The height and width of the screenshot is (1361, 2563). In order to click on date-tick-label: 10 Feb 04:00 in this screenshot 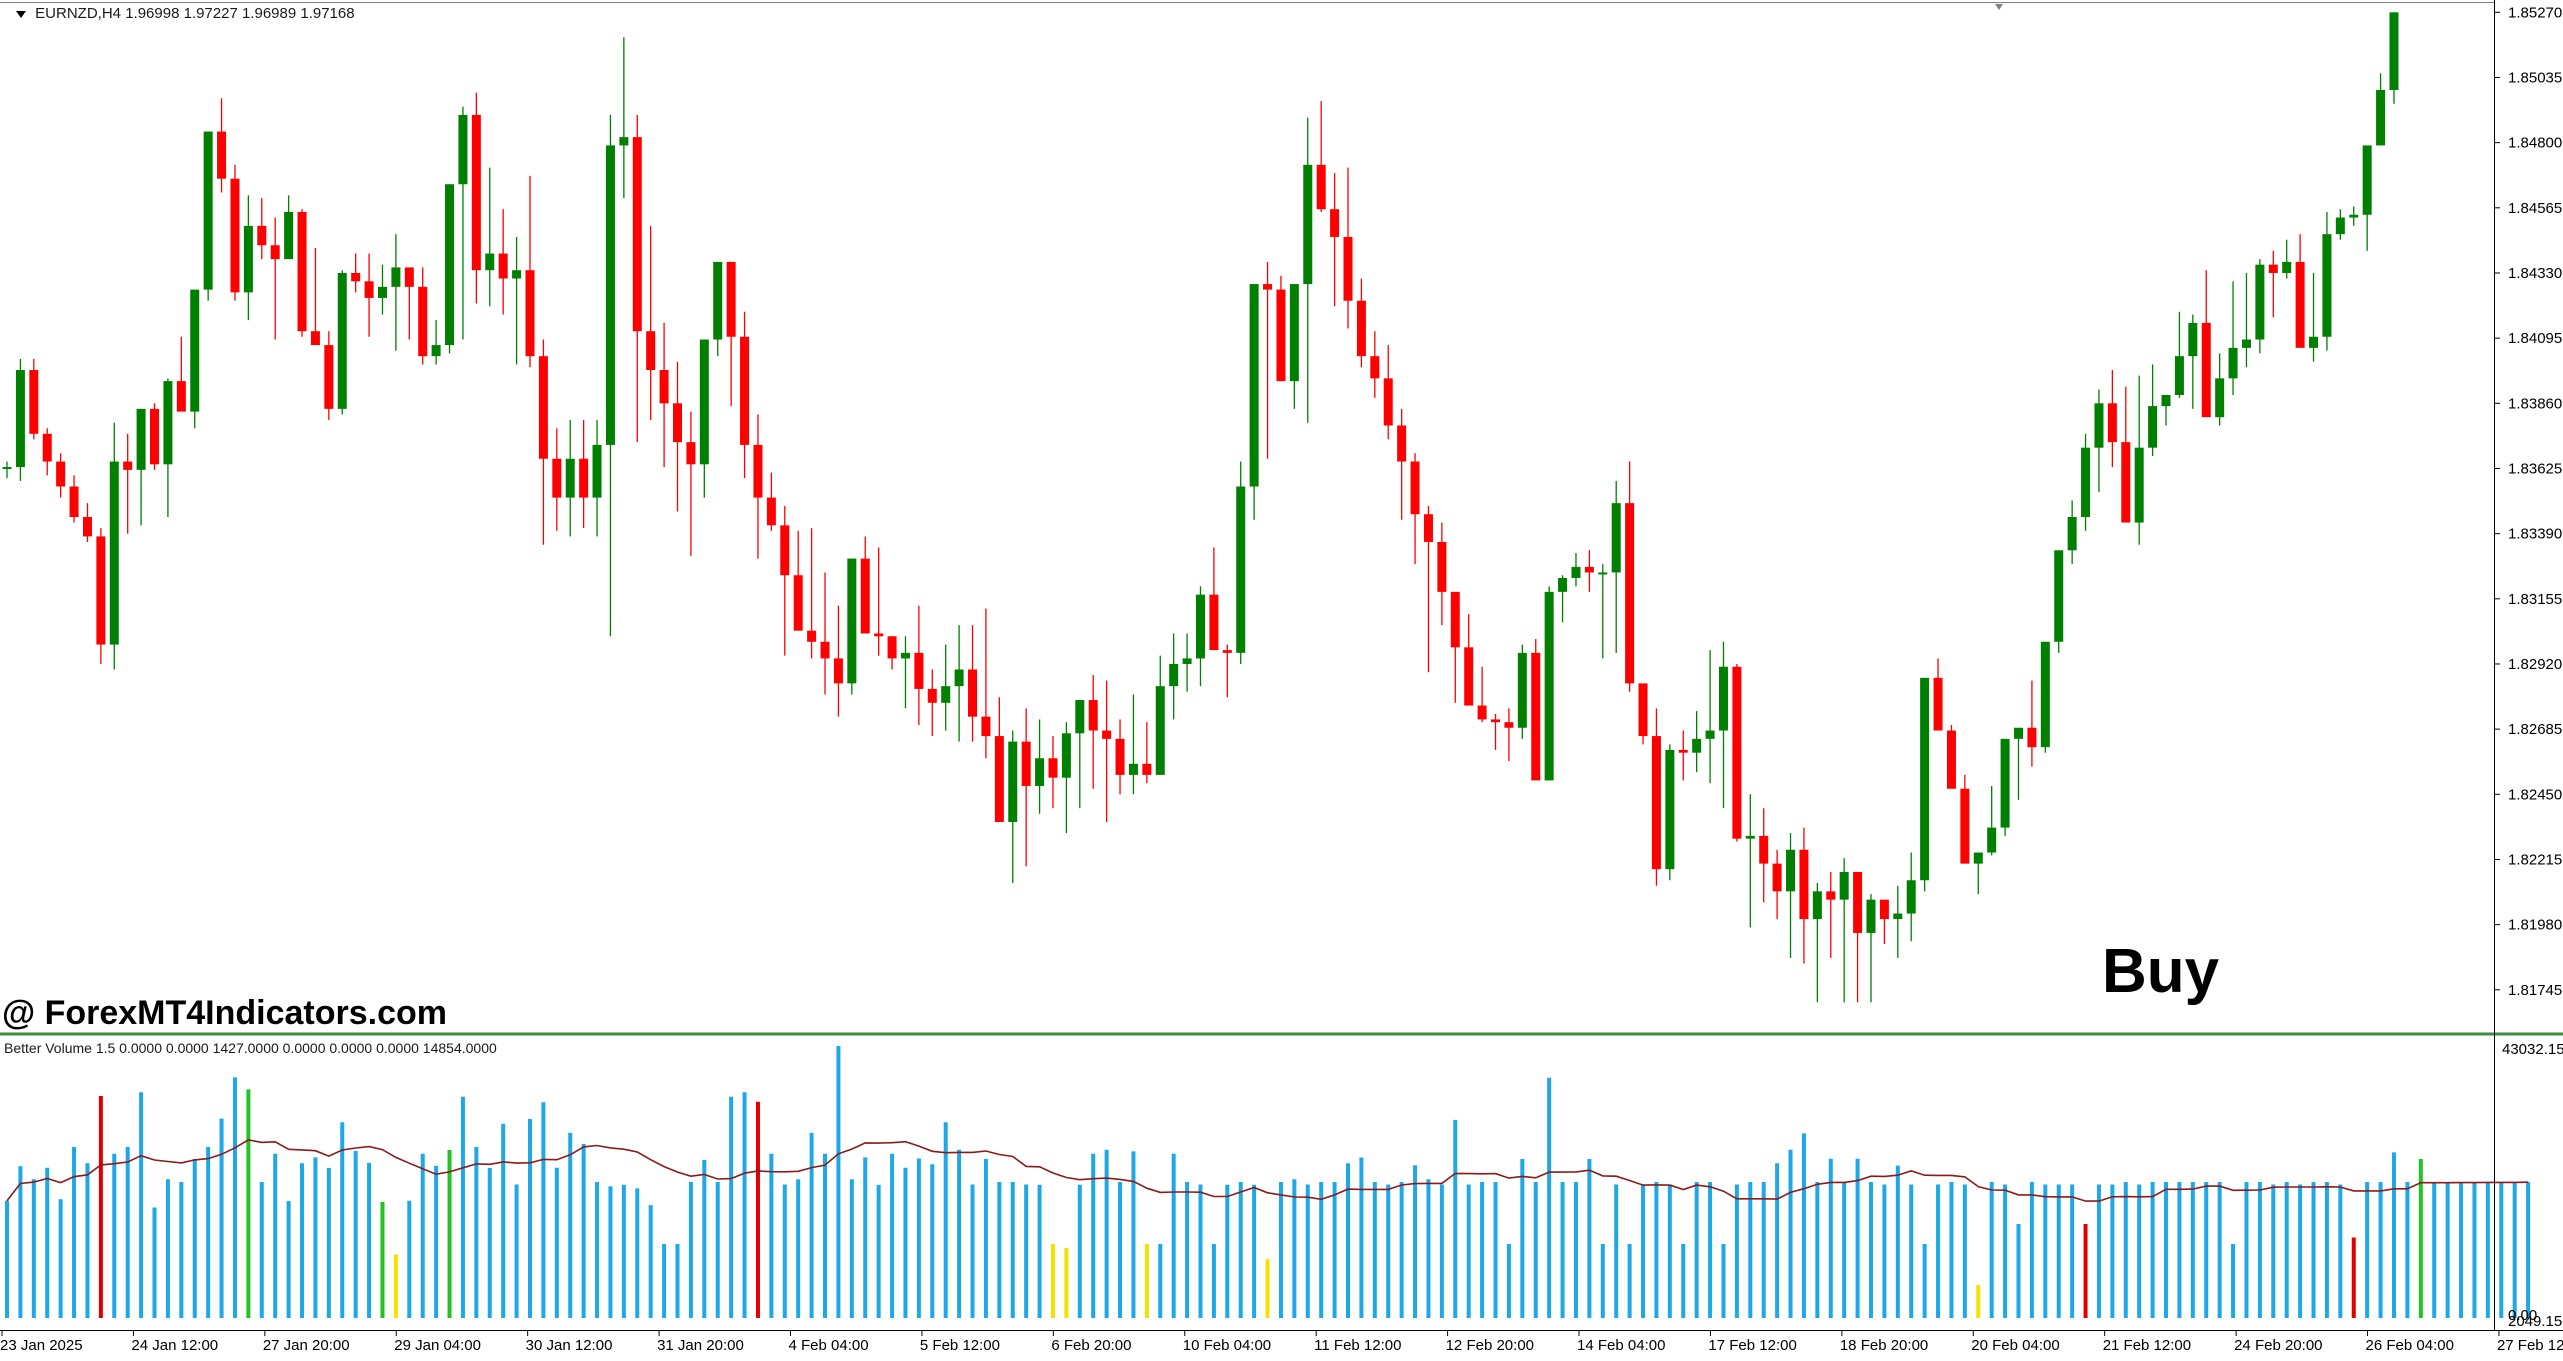, I will do `click(1227, 1345)`.